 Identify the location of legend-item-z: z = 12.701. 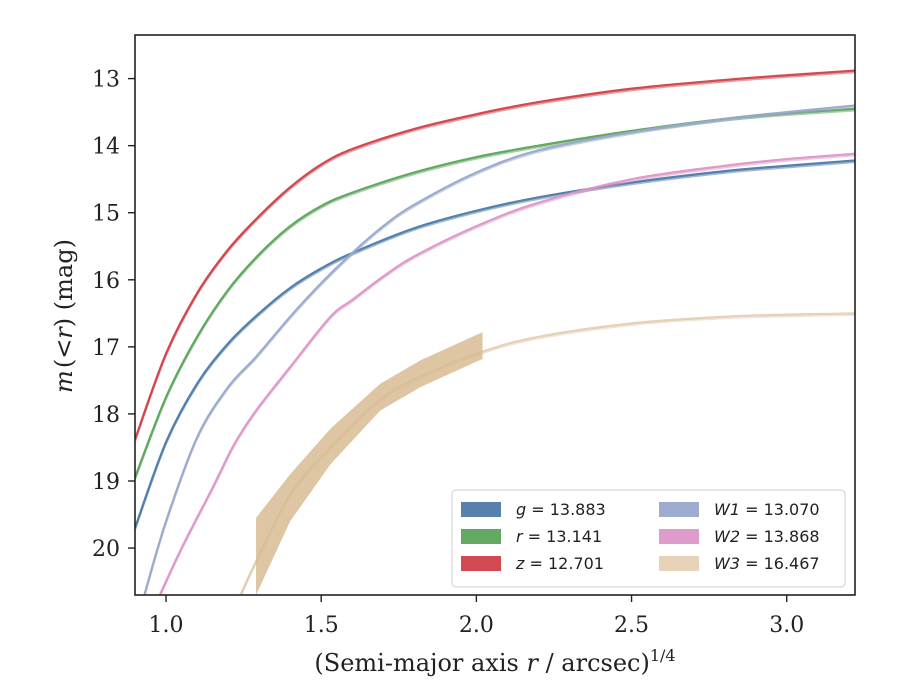
(532, 563).